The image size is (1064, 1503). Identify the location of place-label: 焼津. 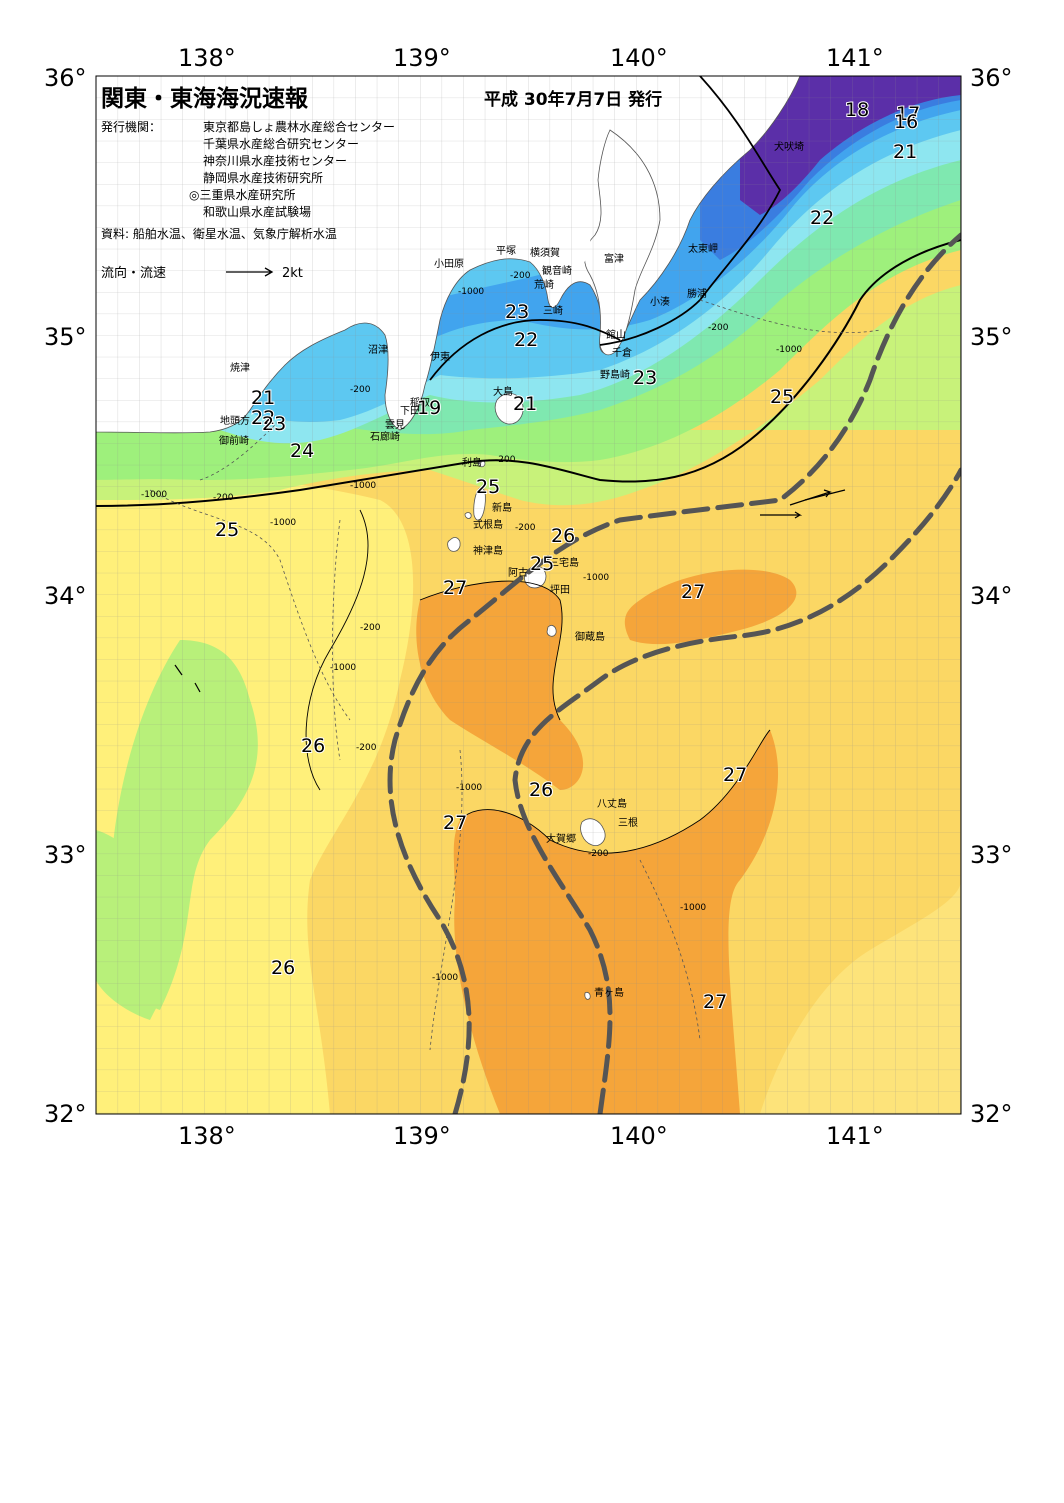
(240, 368).